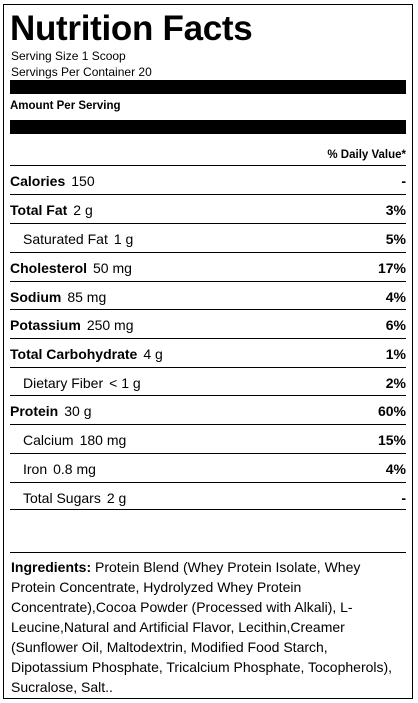 This screenshot has width=418, height=703. Describe the element at coordinates (208, 87) in the screenshot. I see `thick-divider-top` at that location.